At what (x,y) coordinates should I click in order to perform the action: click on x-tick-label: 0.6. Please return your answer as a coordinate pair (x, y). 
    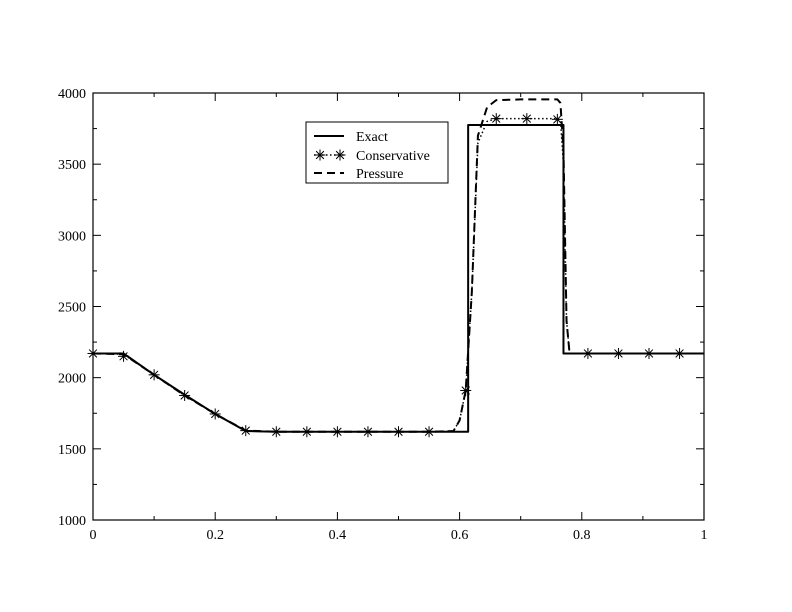
    Looking at the image, I should click on (460, 535).